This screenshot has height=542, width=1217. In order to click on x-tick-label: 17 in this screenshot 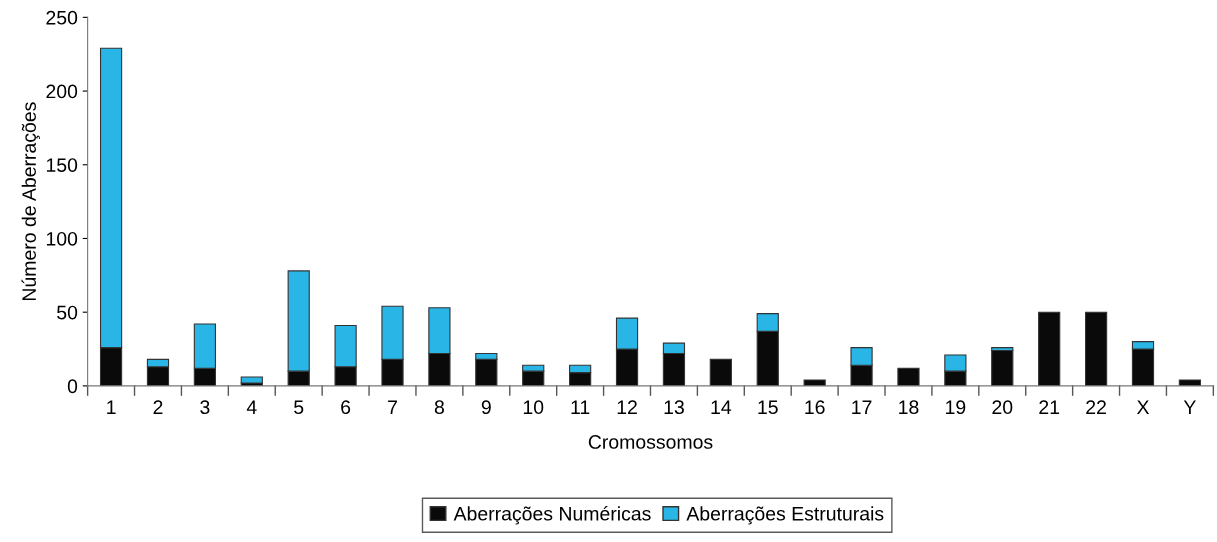, I will do `click(862, 407)`.